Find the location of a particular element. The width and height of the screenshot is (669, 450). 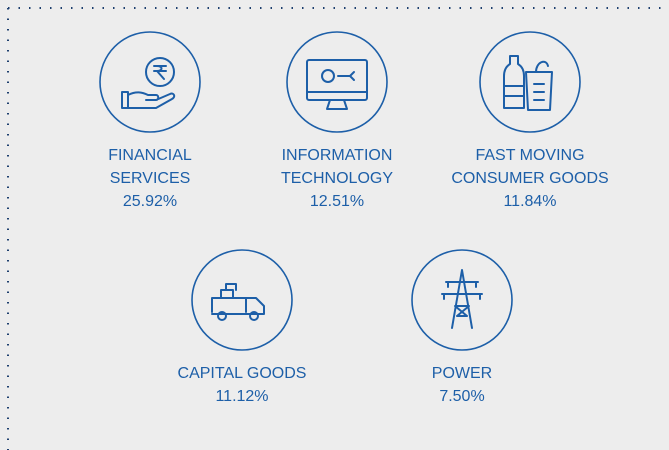

sector-label: SERVICES is located at coordinates (150, 178).